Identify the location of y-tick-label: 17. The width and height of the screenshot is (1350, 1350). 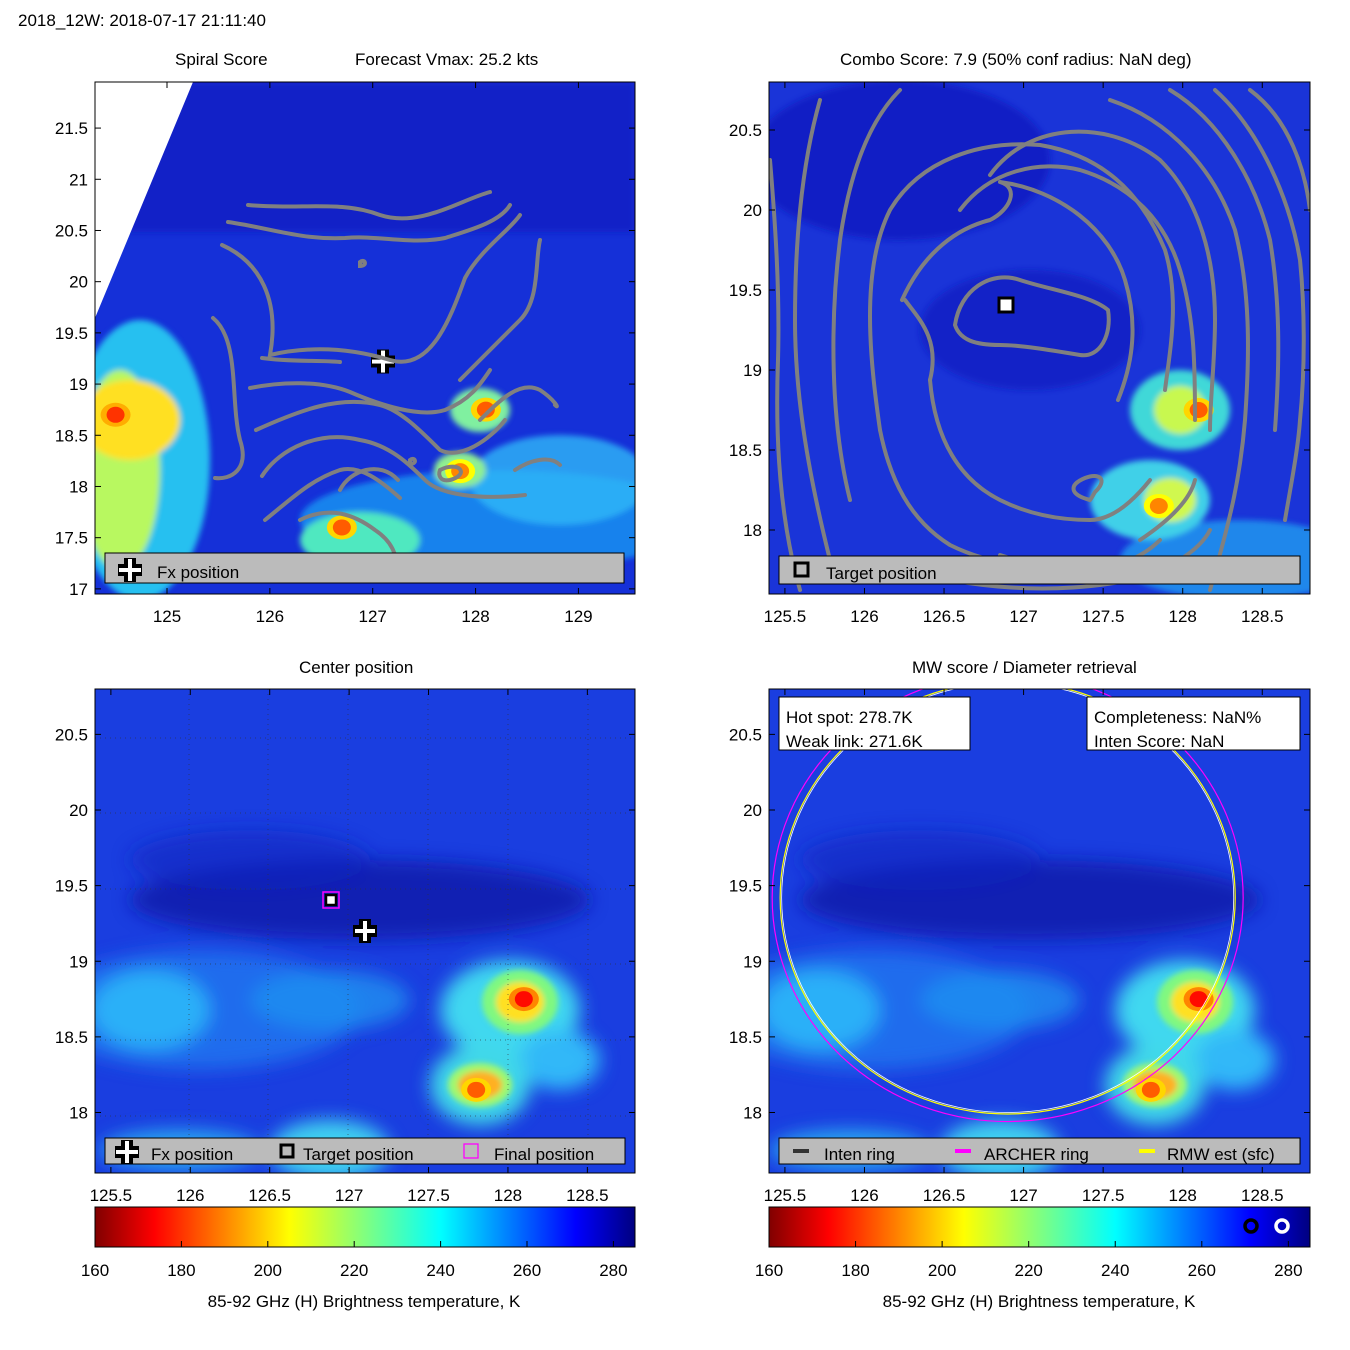
(78, 589).